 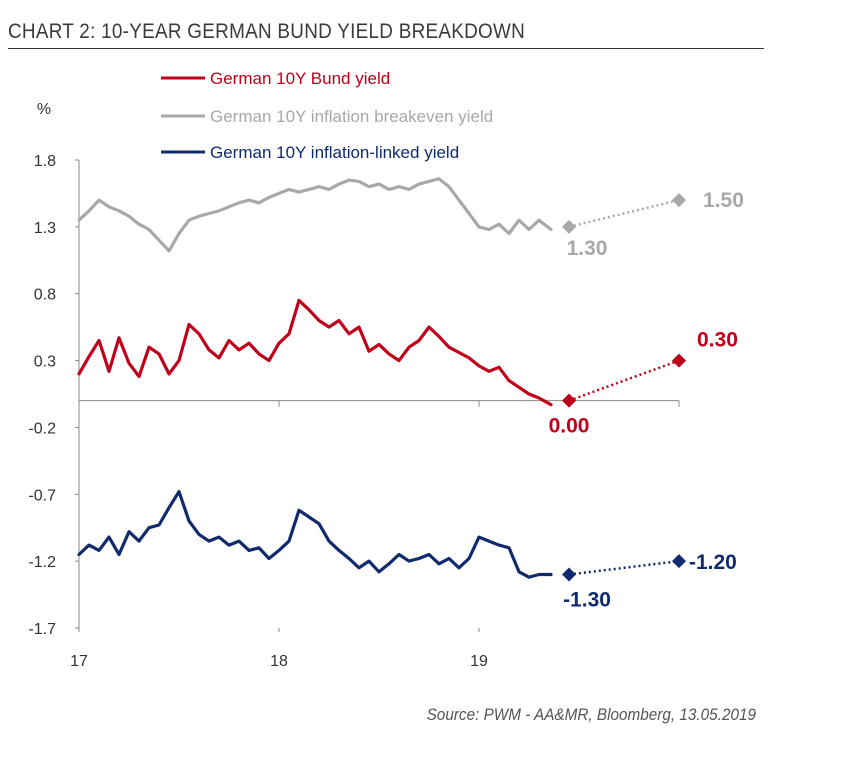 I want to click on y-tick-label: 1.8, so click(x=45, y=161).